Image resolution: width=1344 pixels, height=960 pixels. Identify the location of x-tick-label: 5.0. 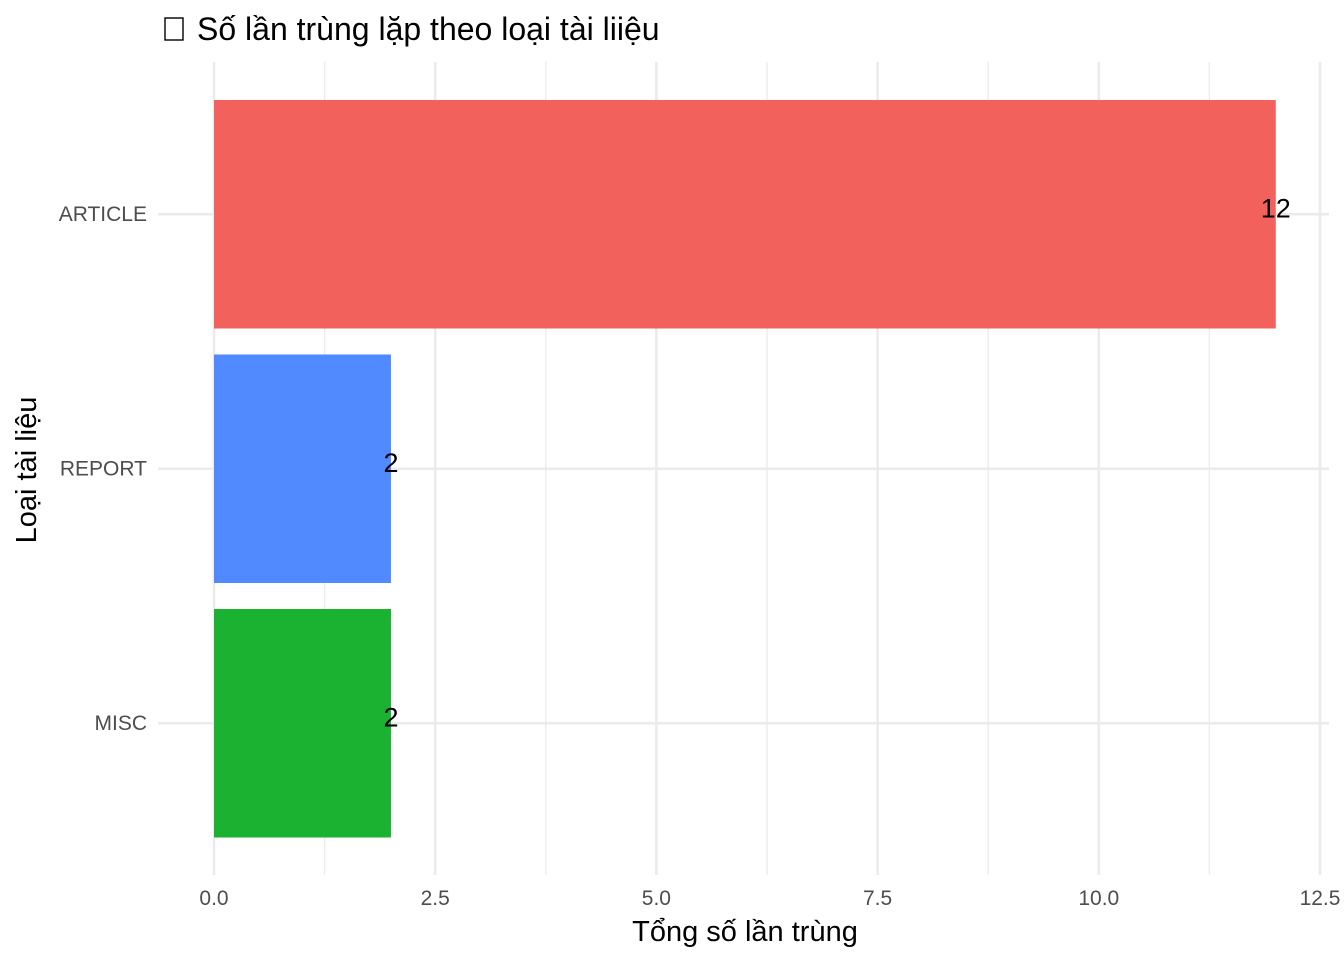
(656, 898).